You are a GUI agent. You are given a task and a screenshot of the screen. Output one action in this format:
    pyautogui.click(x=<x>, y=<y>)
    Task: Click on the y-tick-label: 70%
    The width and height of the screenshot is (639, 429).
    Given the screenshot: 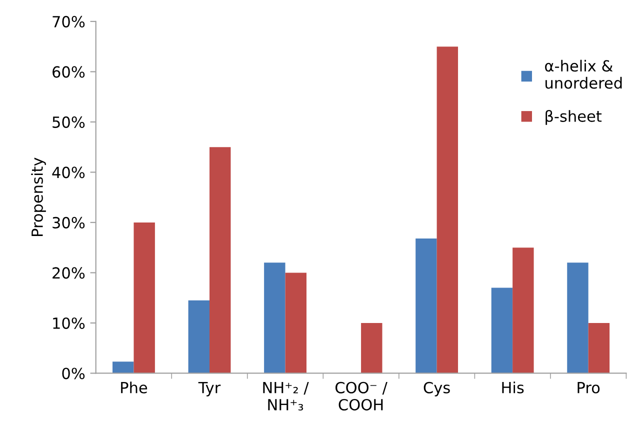 What is the action you would take?
    pyautogui.click(x=68, y=22)
    